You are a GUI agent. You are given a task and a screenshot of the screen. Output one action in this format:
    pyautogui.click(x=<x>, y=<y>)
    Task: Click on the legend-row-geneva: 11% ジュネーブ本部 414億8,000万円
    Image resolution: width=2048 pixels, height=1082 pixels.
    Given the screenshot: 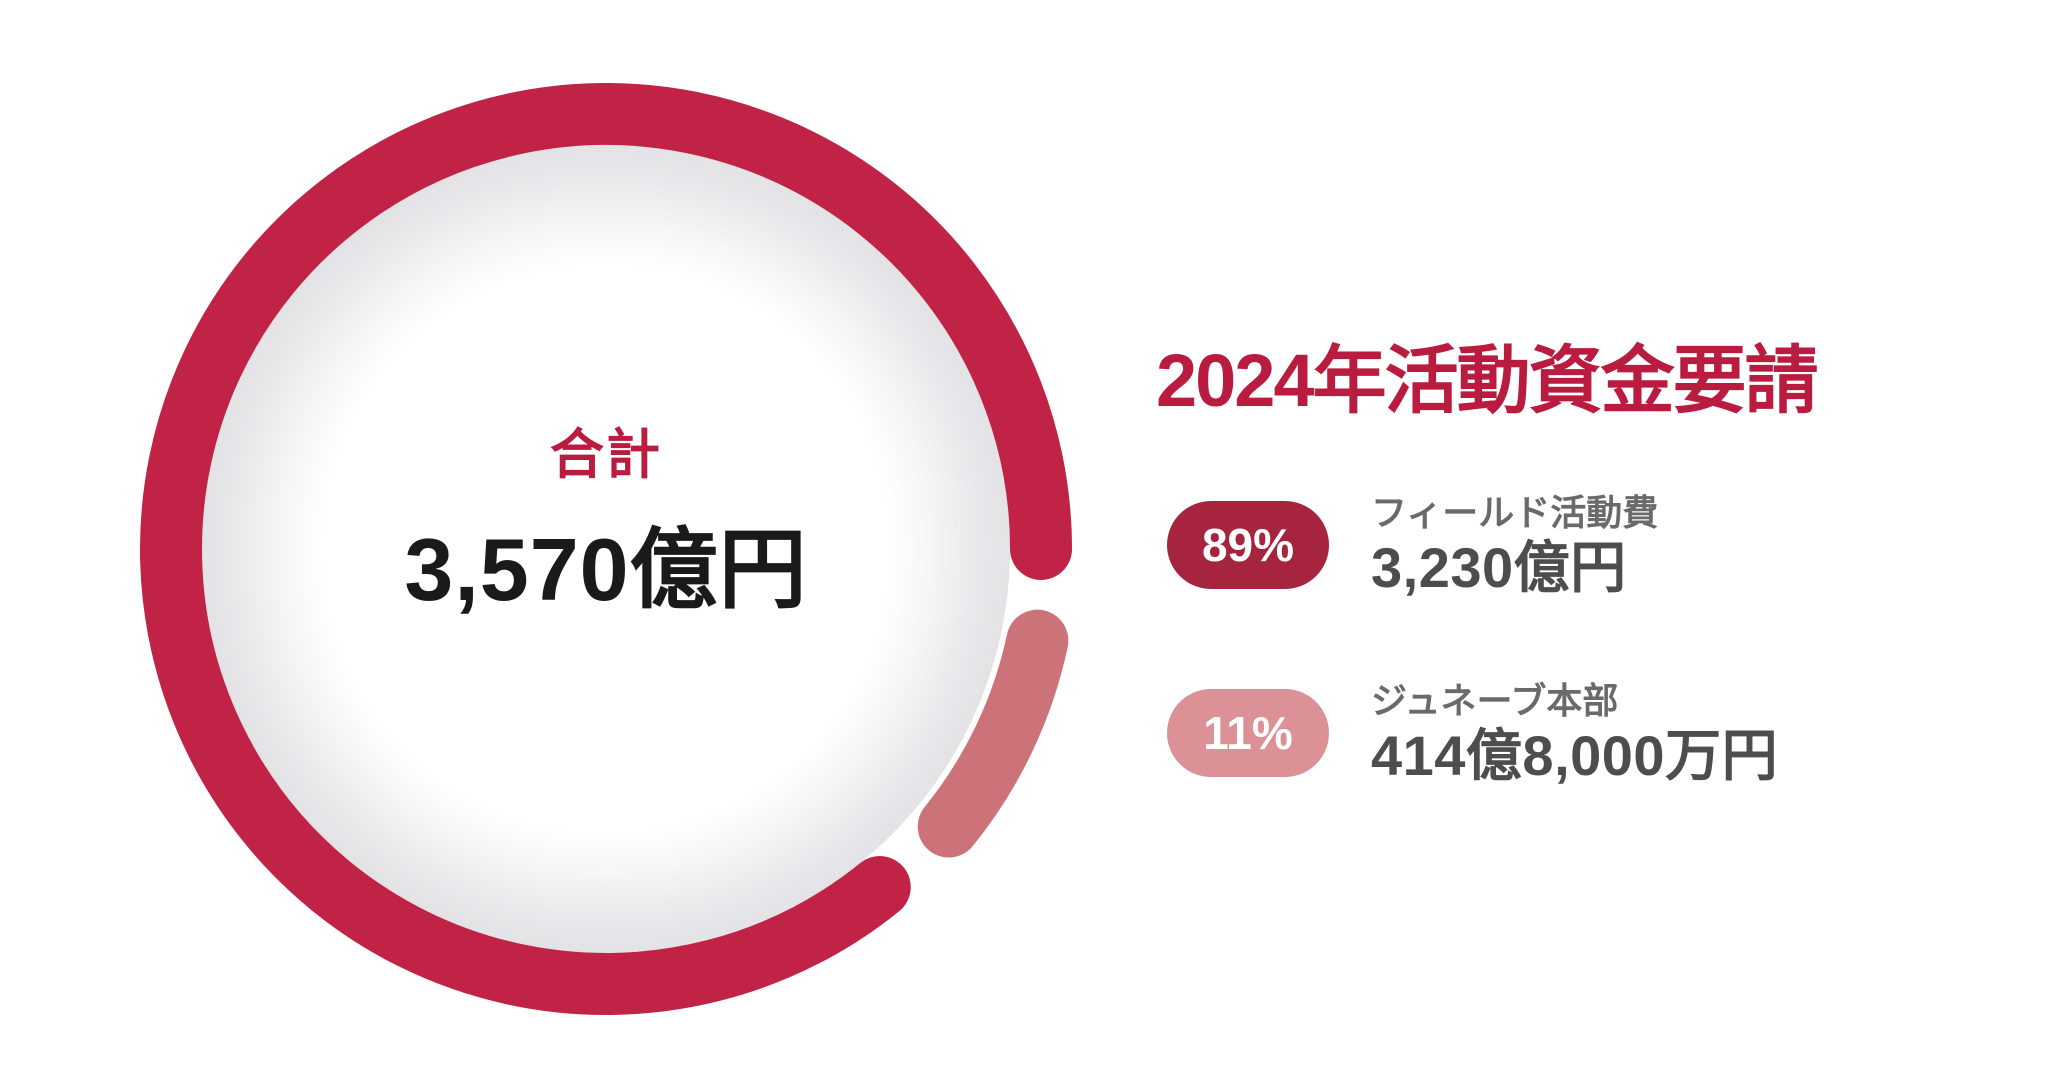 What is the action you would take?
    pyautogui.click(x=1472, y=733)
    